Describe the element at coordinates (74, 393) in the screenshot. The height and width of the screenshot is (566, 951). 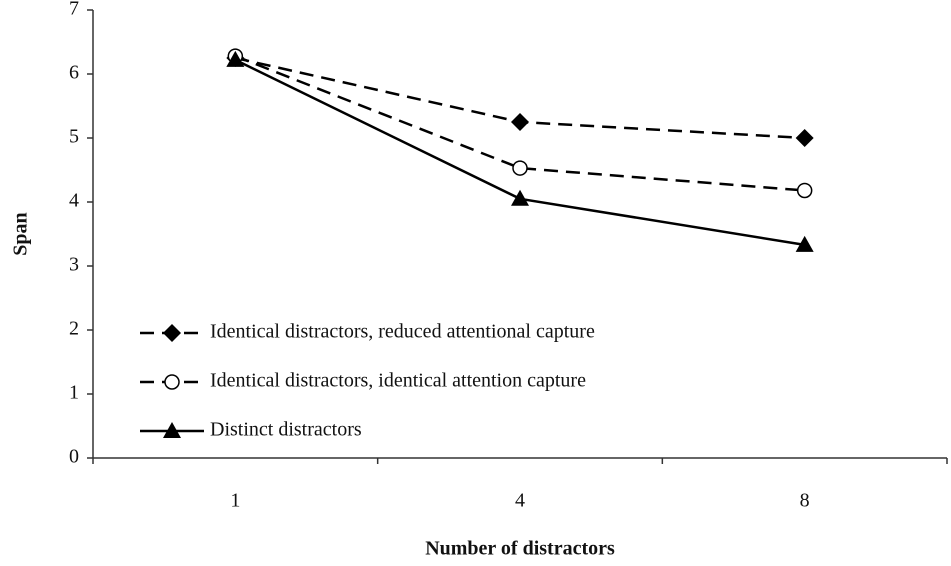
I see `y-tick-label: 1` at that location.